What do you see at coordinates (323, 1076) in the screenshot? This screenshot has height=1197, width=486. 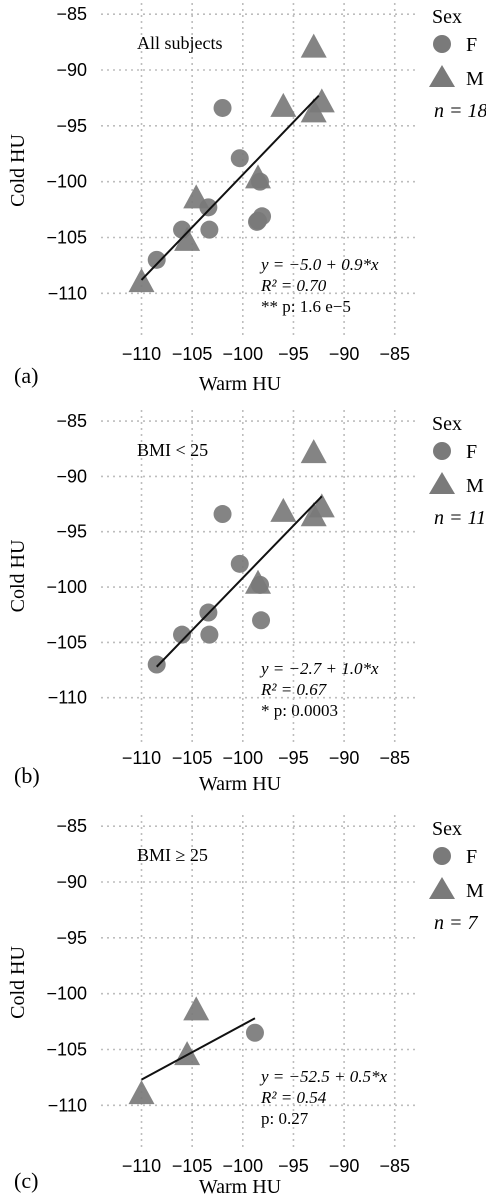 I see `stat-annotation: y = −52.5 + 0.5*x` at bounding box center [323, 1076].